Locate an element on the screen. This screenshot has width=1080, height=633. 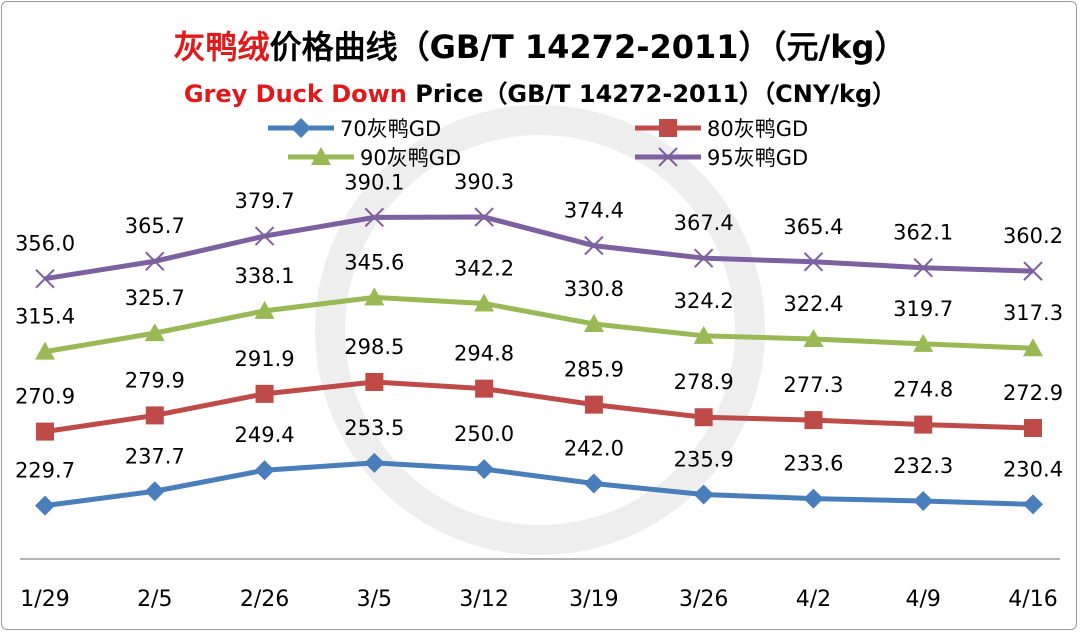
title-cn-highlight: 灰鸭绒 is located at coordinates (221, 47).